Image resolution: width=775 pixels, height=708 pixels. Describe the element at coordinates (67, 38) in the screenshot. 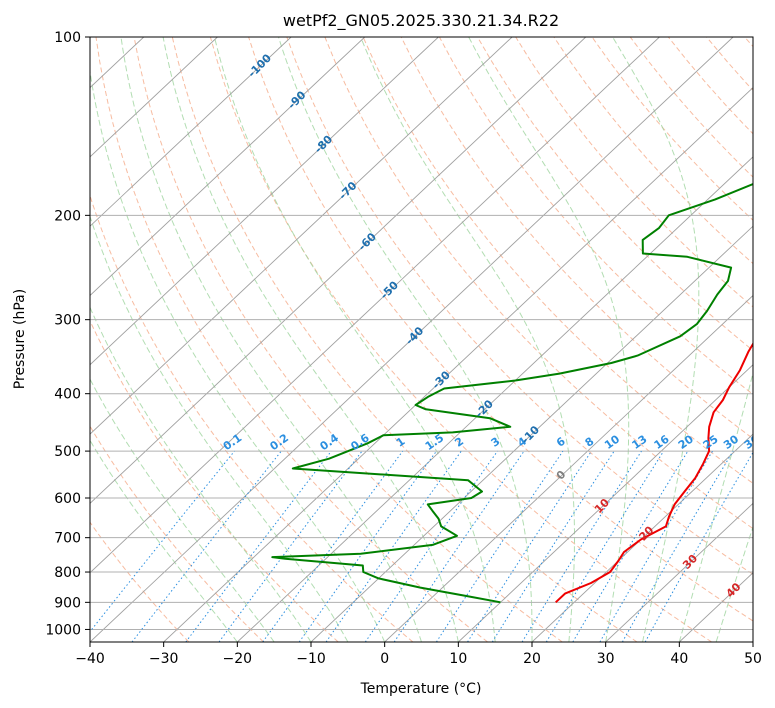

I see `y-tick-label: 100` at that location.